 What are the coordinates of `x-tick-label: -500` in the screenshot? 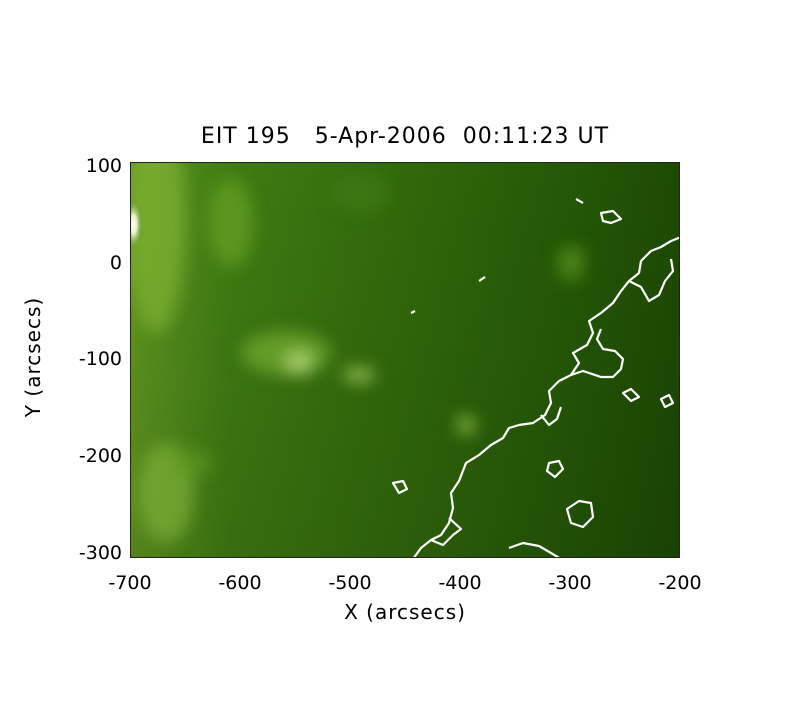 It's located at (350, 583).